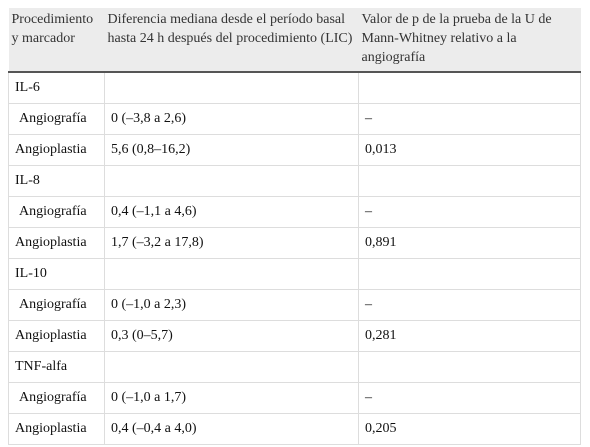  I want to click on data-row: Angioplastia 0,3 (0–5,7) 0,281, so click(294, 336).